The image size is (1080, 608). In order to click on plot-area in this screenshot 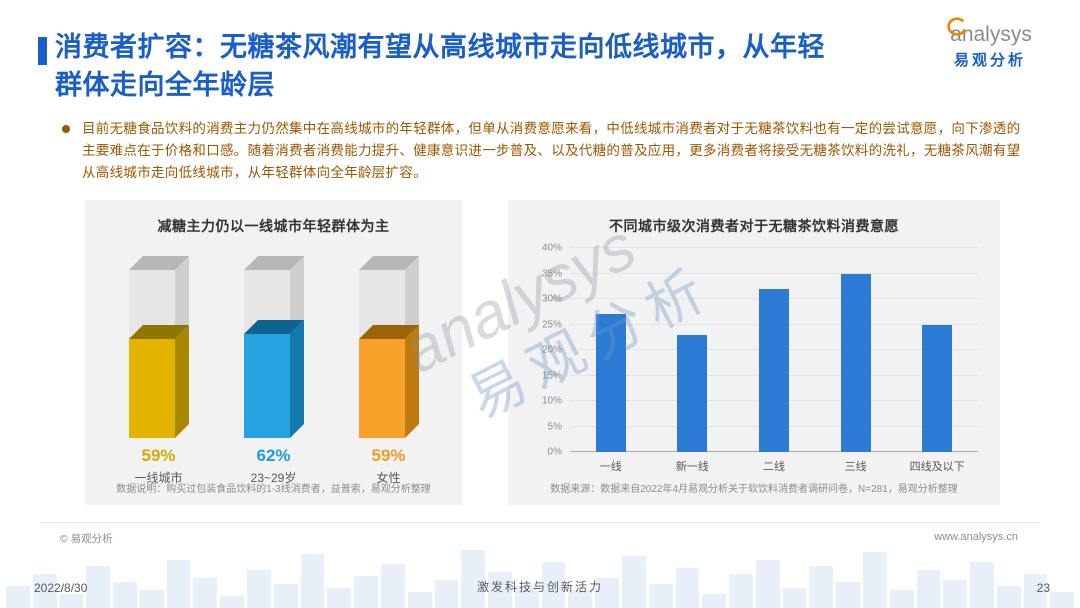, I will do `click(774, 349)`.